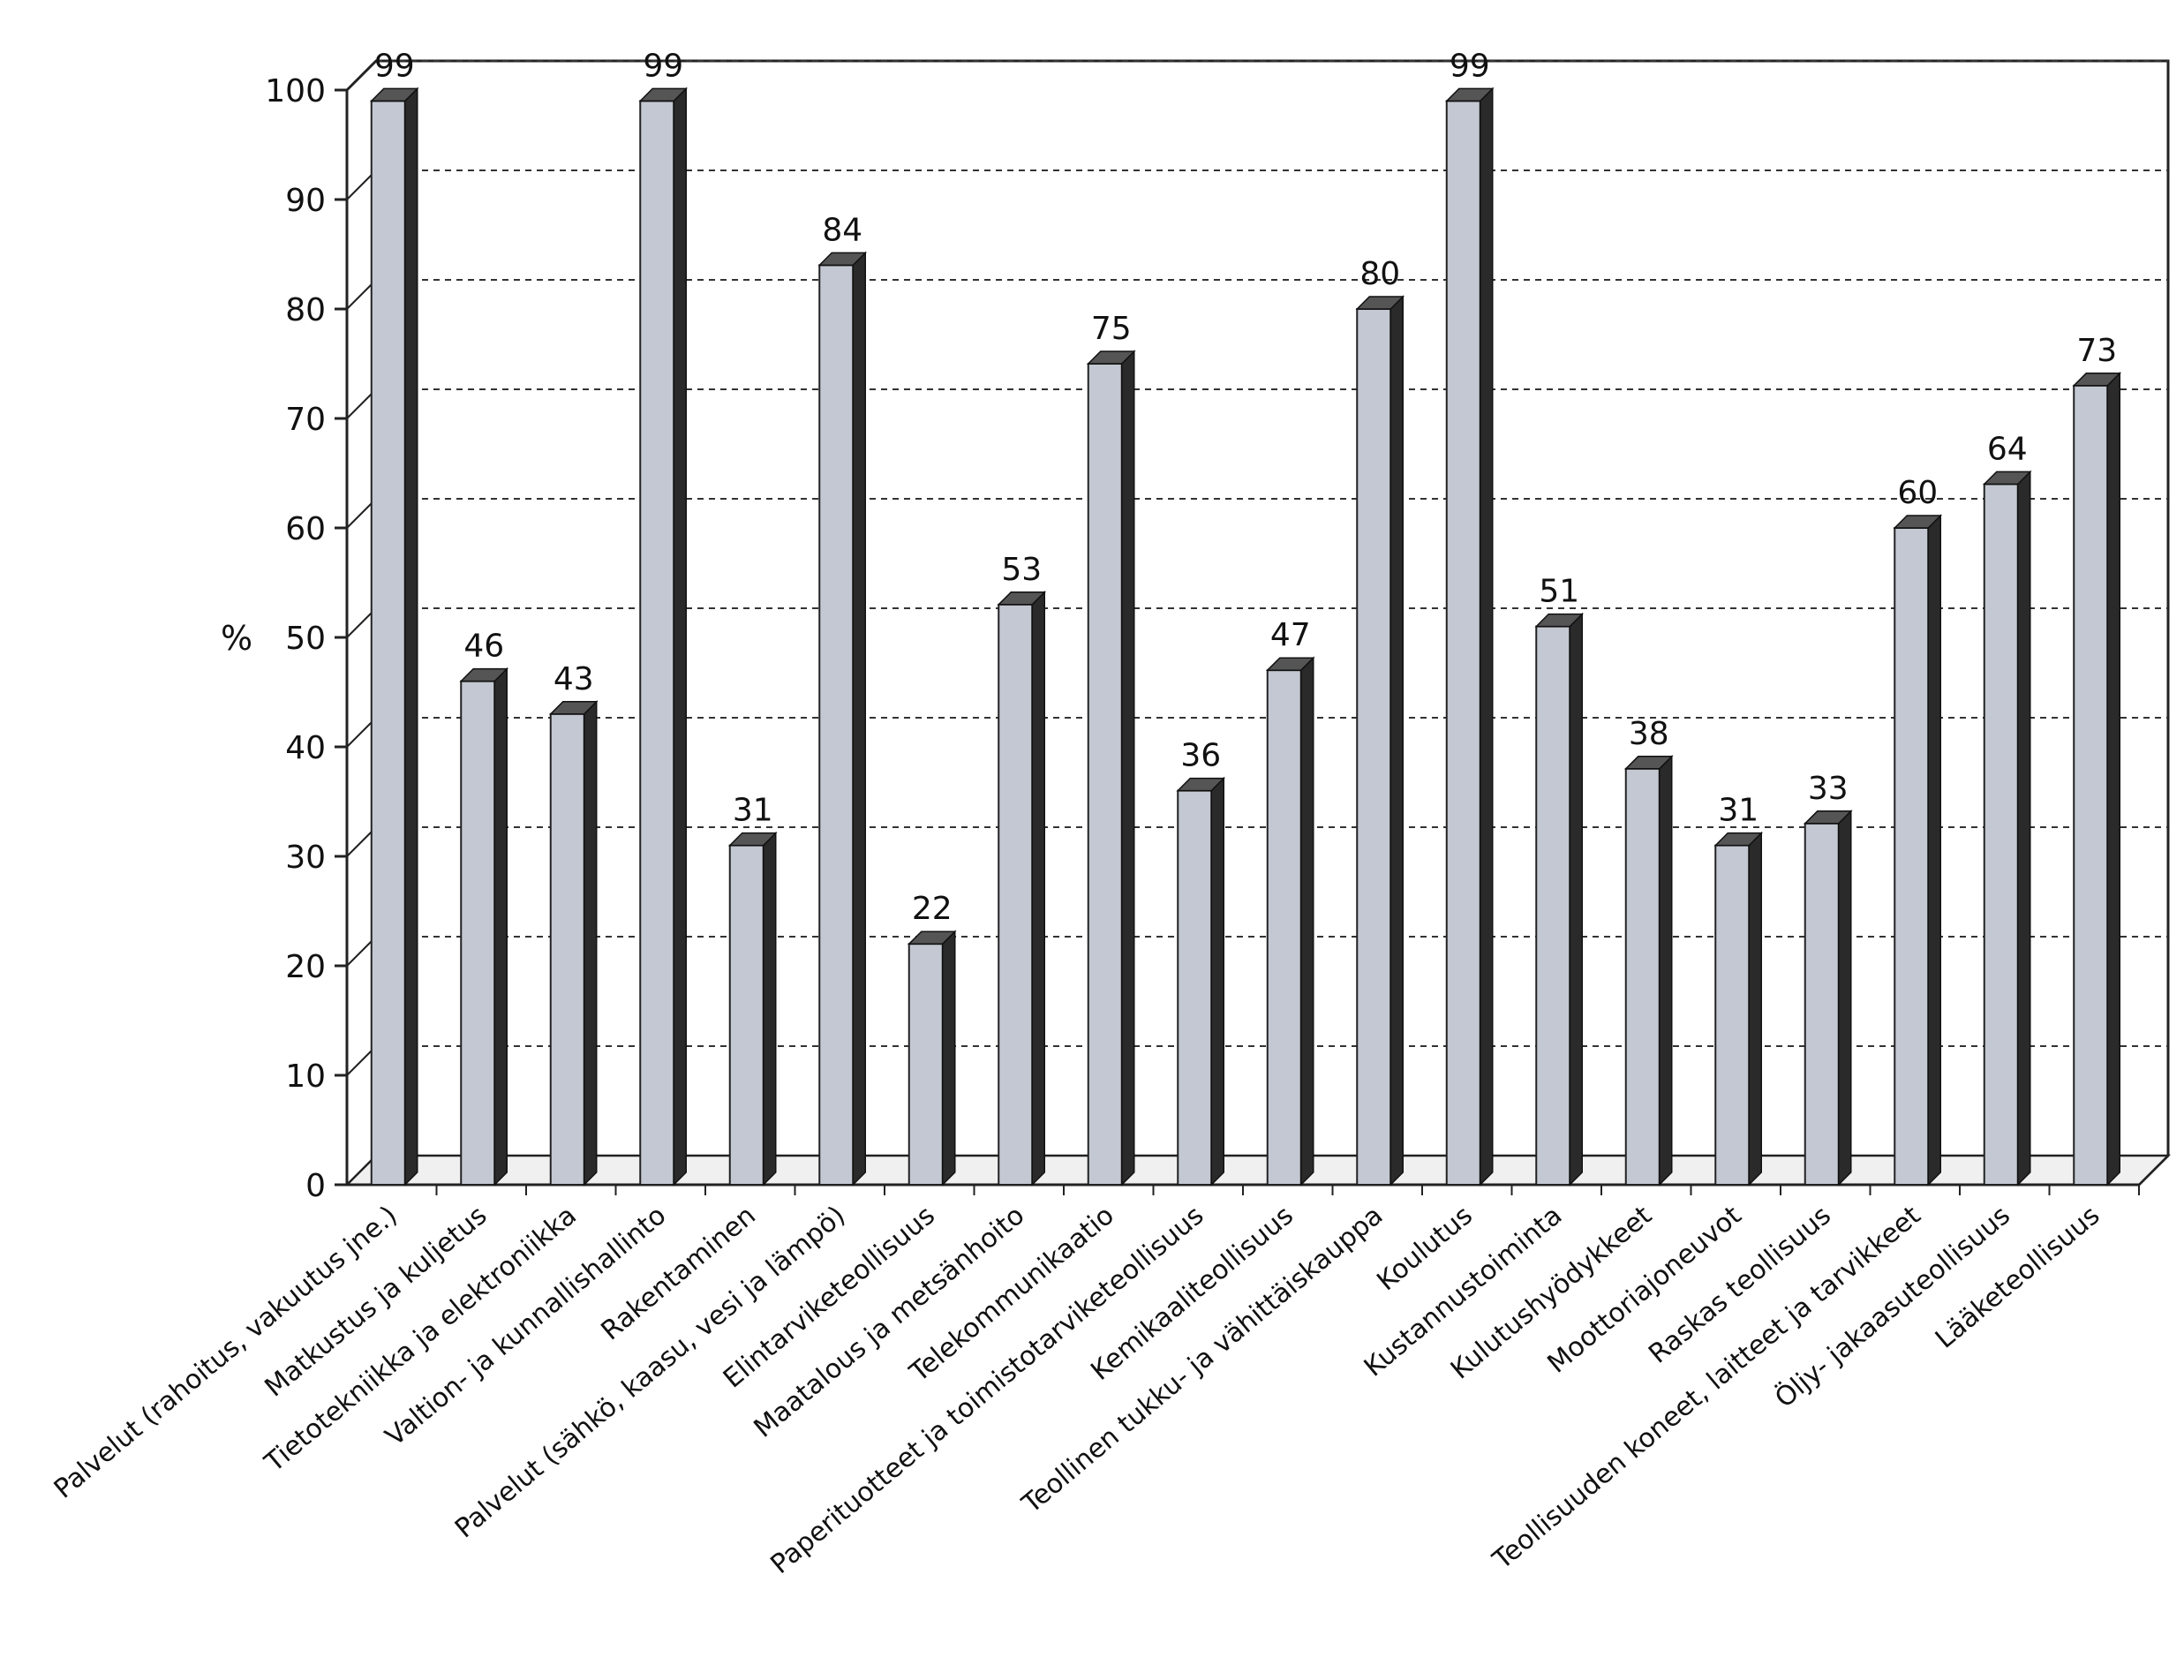  I want to click on y-tick-label: 20, so click(306, 967).